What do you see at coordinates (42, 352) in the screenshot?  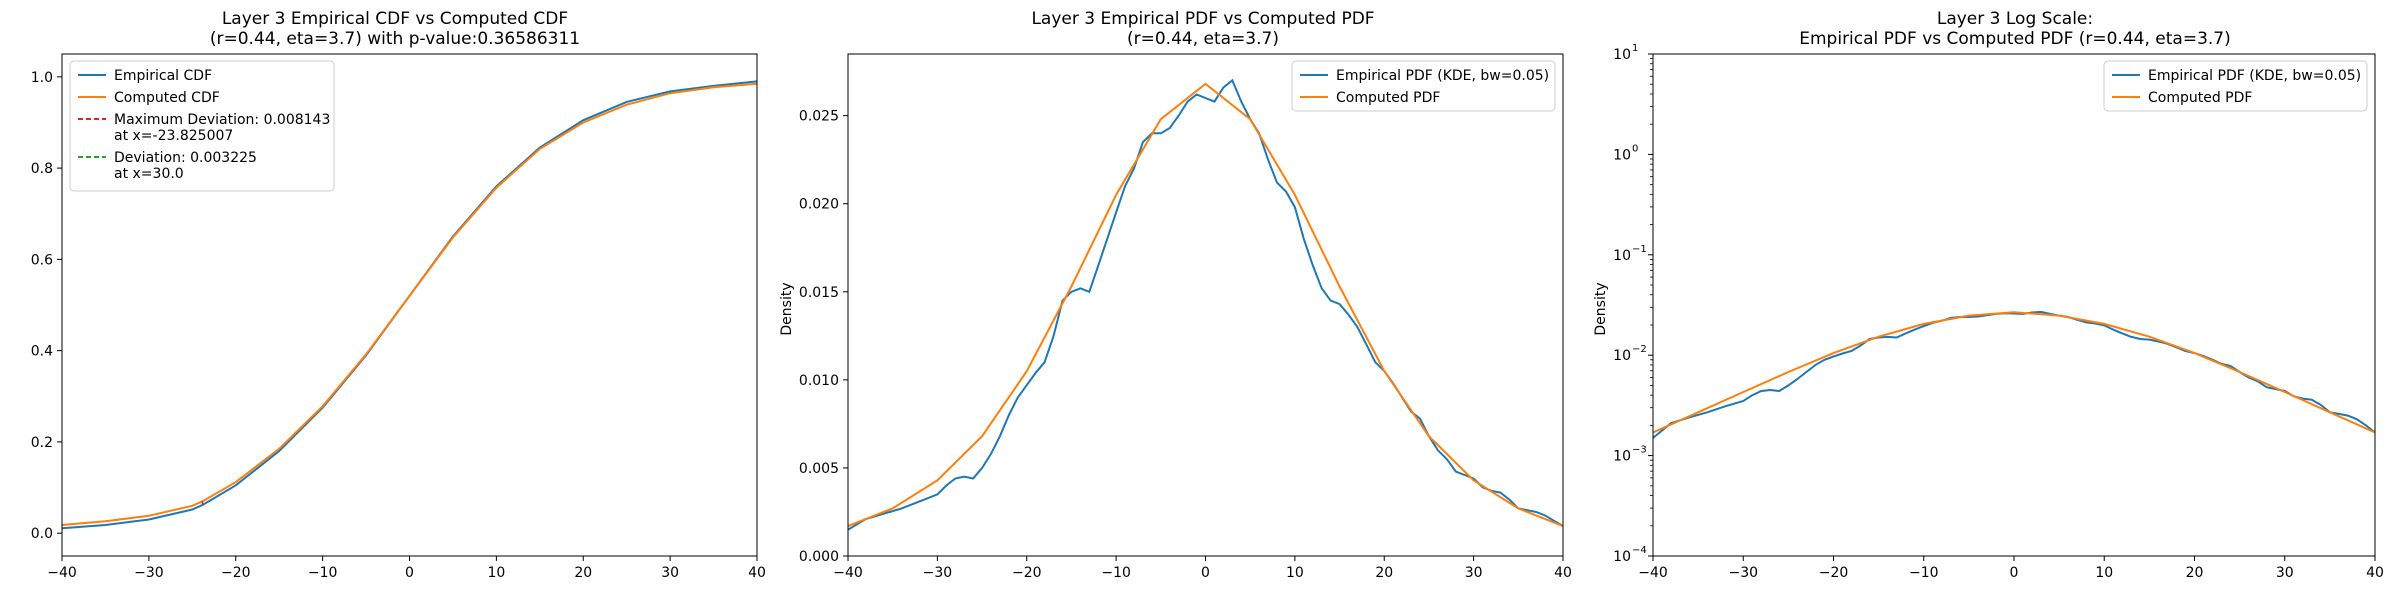 I see `y-tick-label: 0.4` at bounding box center [42, 352].